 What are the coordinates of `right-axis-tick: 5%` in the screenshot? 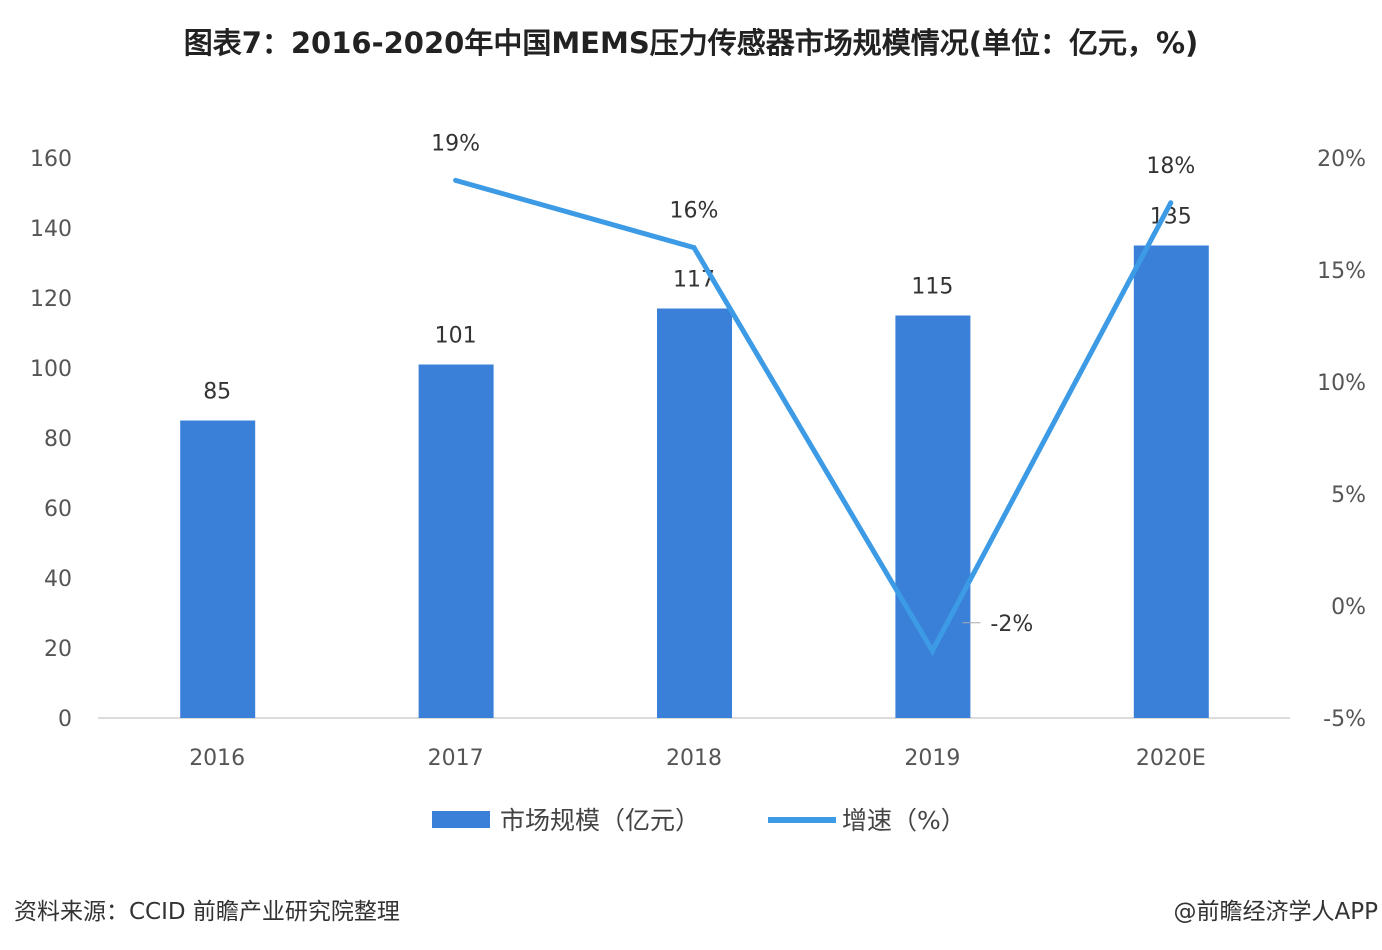 It's located at (1348, 495).